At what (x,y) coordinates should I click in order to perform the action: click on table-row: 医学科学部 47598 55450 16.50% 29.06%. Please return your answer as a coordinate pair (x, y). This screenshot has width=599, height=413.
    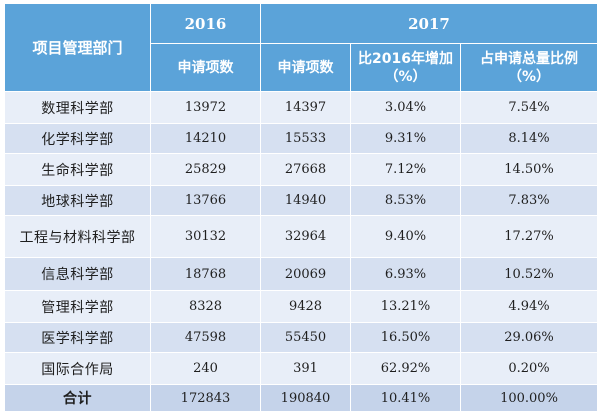
    Looking at the image, I should click on (301, 337).